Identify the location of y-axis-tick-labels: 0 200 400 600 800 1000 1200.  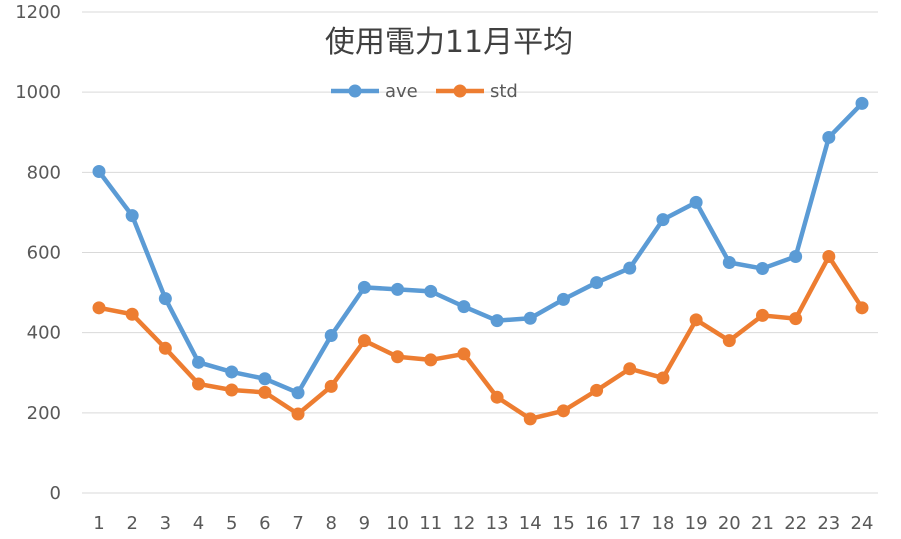
(38, 253).